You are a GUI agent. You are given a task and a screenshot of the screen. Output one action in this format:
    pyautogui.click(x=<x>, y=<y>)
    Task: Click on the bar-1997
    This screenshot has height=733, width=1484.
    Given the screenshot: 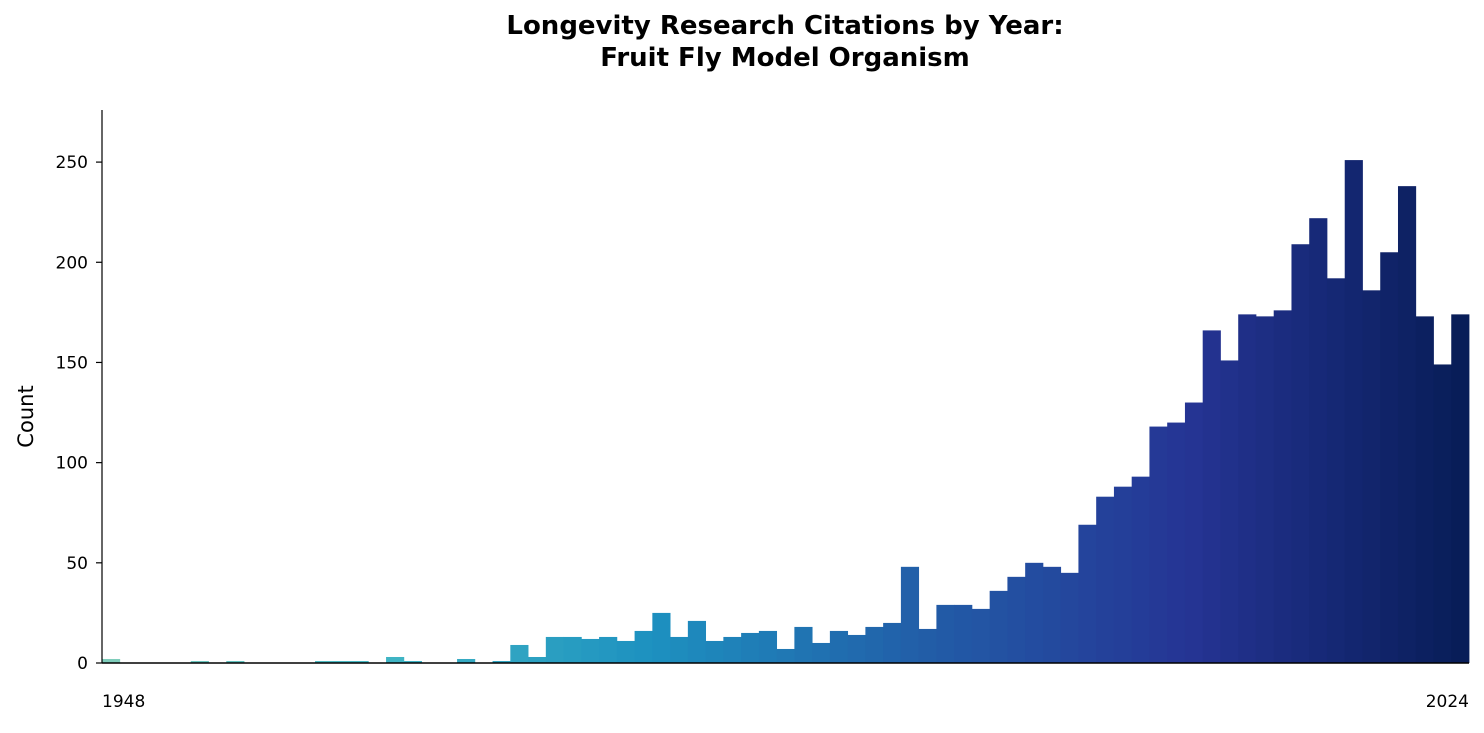 What is the action you would take?
    pyautogui.click(x=981, y=635)
    